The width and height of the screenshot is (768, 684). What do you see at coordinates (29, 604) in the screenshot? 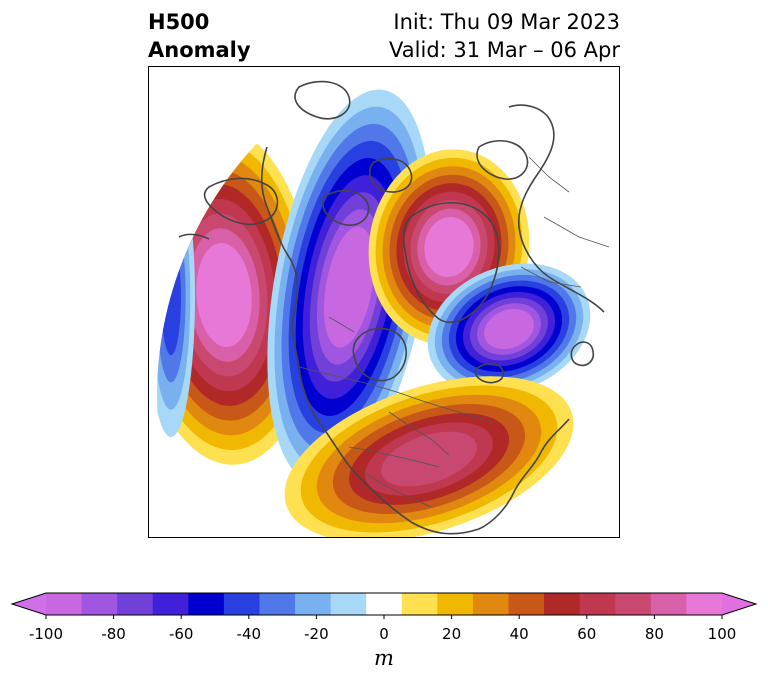
I see `colorbar-extend-low` at bounding box center [29, 604].